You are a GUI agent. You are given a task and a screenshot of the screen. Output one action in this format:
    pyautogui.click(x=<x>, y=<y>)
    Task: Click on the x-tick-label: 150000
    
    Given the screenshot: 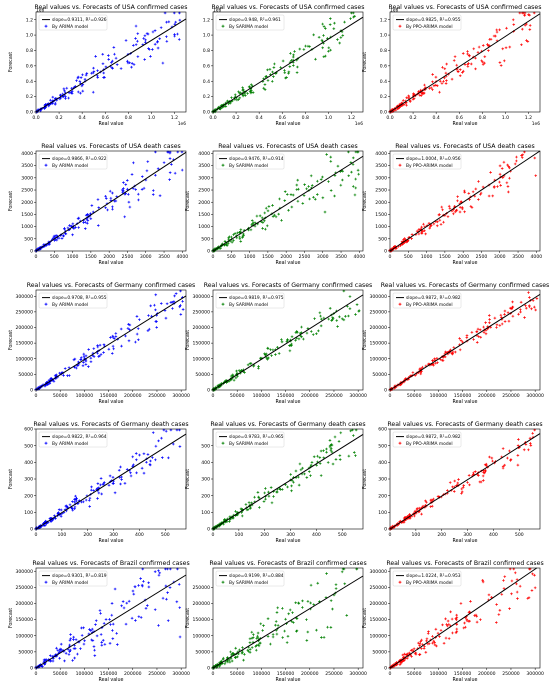 What is the action you would take?
    pyautogui.click(x=109, y=674)
    